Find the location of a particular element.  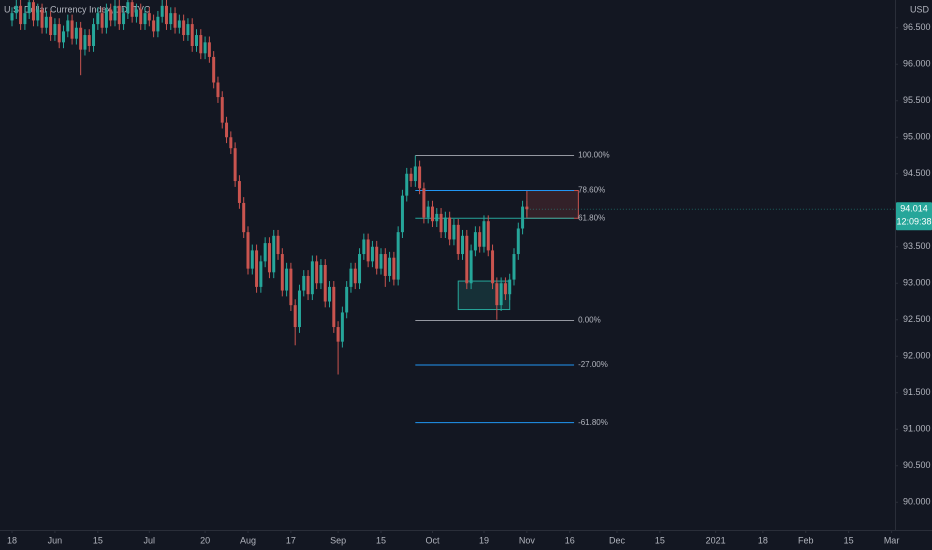

fib-label: -27.00% is located at coordinates (593, 364).